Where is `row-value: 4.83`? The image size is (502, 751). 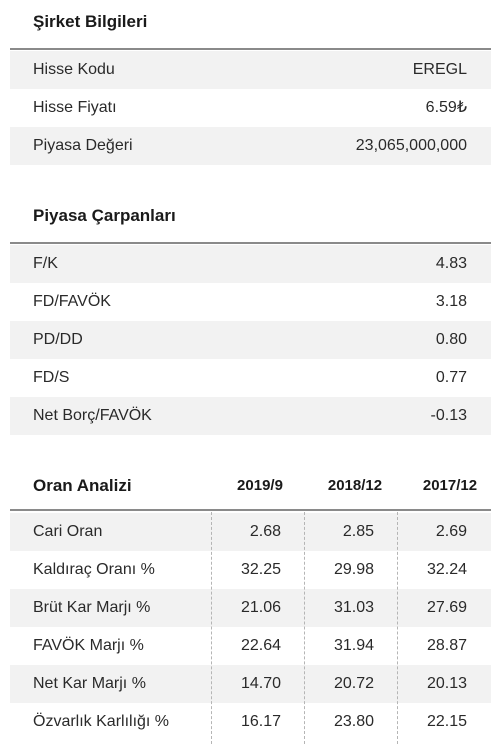 row-value: 4.83 is located at coordinates (451, 263).